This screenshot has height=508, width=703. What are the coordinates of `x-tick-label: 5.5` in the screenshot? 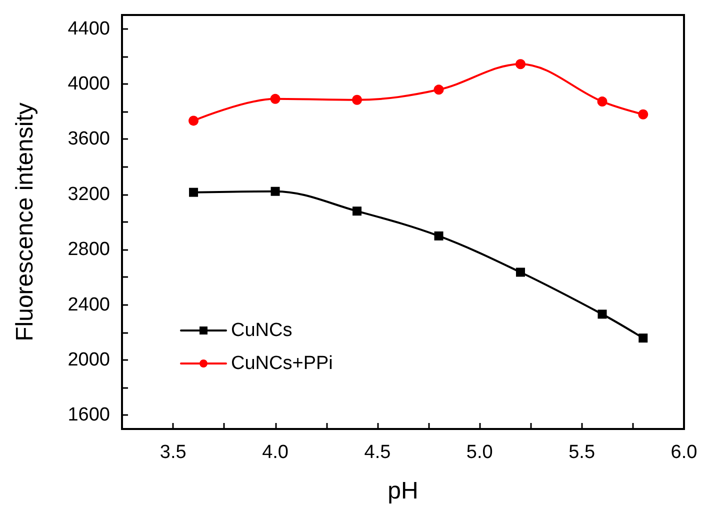 It's located at (582, 452).